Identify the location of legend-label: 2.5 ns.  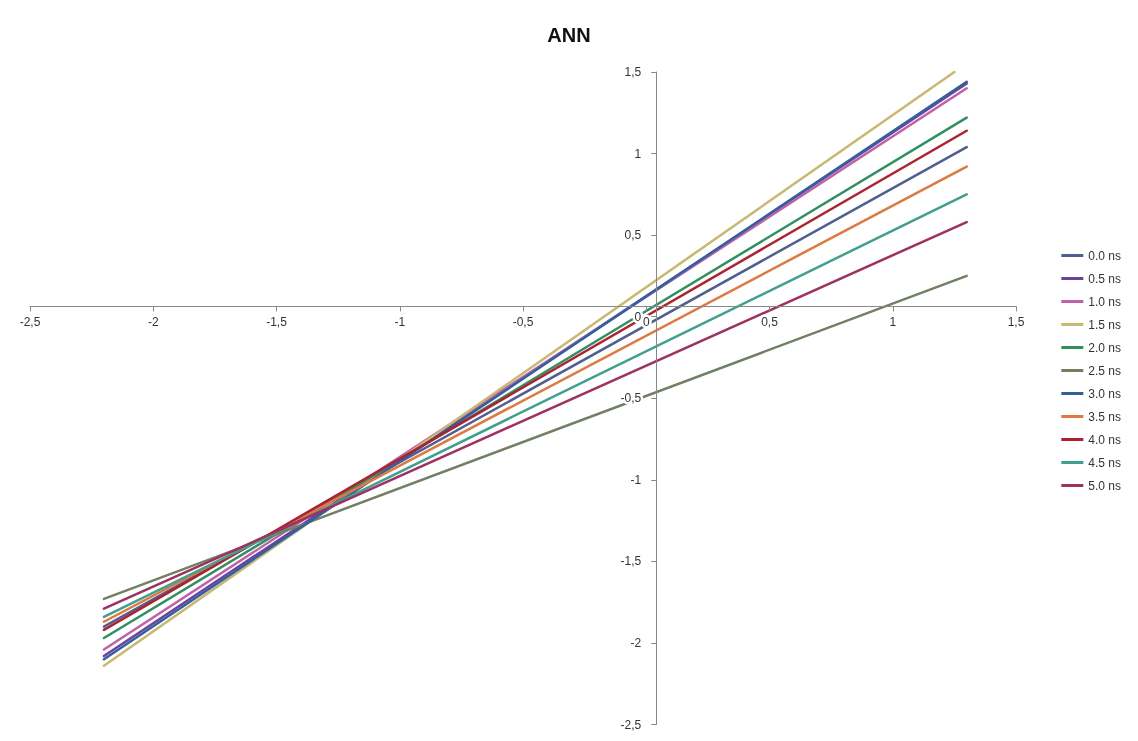
(1105, 370).